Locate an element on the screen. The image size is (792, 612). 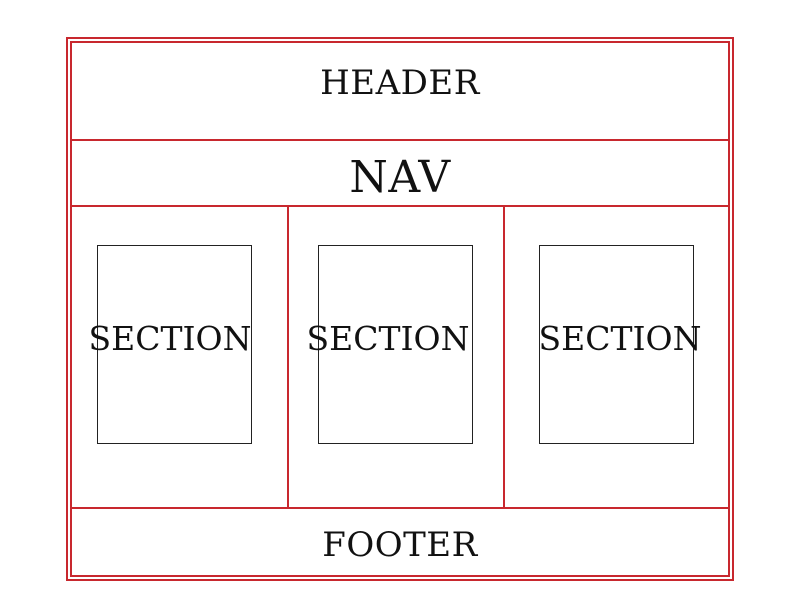
header-label: HEADER is located at coordinates (400, 83).